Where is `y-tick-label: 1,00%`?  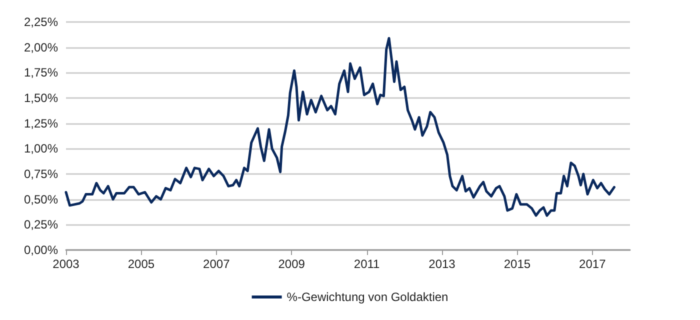
y-tick-label: 1,00% is located at coordinates (41, 149).